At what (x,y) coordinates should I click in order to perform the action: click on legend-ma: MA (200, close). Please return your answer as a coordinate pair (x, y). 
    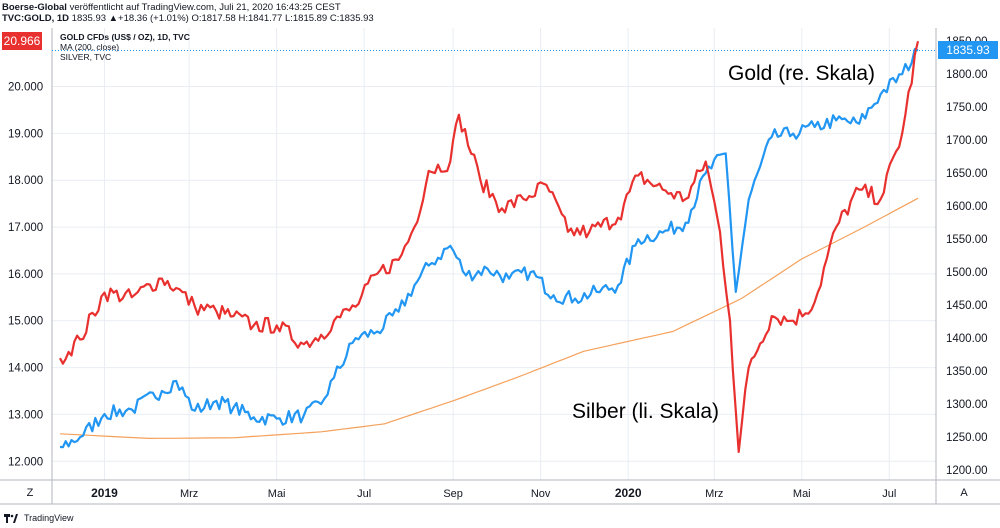
    Looking at the image, I should click on (90, 47).